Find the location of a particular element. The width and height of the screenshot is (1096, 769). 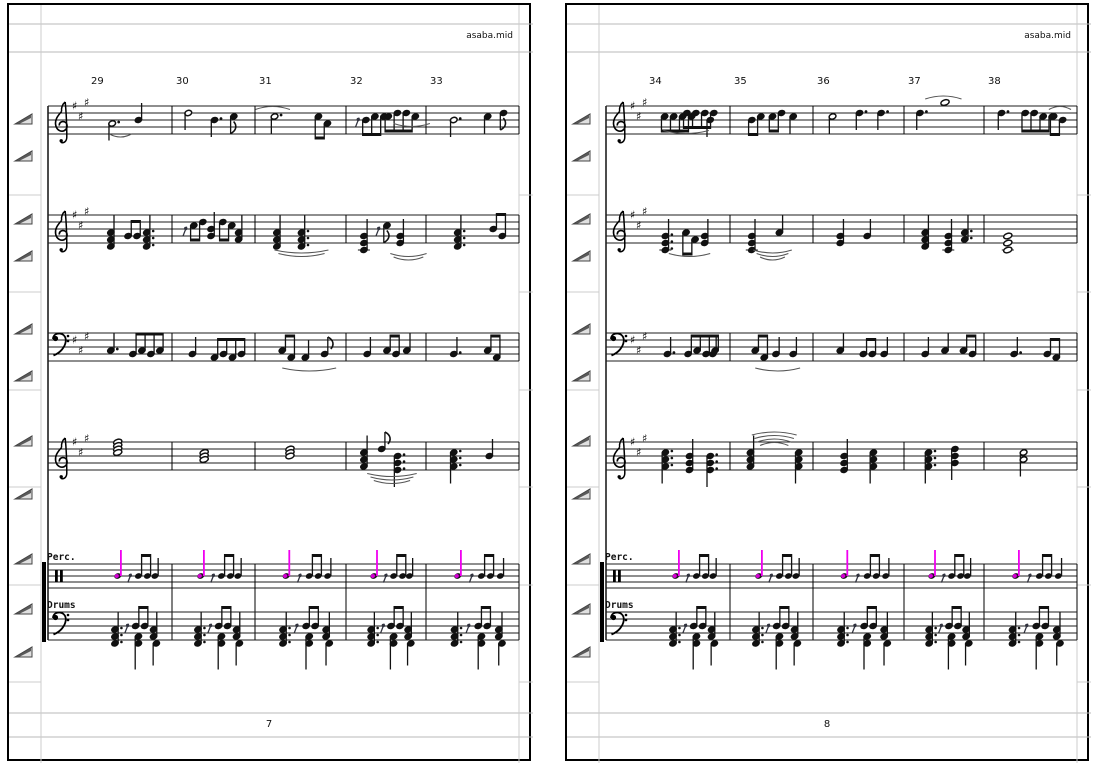

measure-number: 30 is located at coordinates (182, 81).